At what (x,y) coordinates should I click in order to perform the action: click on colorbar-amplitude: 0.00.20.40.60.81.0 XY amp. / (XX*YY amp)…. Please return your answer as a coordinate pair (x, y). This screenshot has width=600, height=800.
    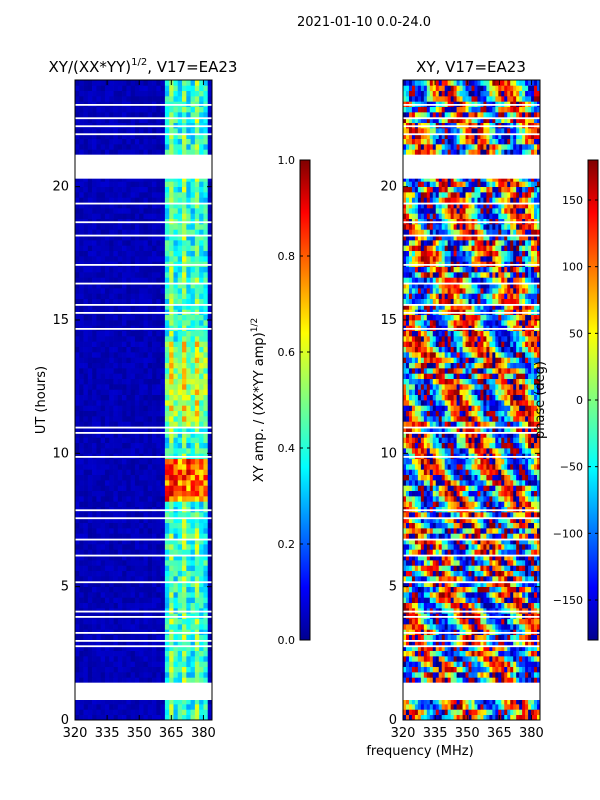
    Looking at the image, I should click on (280, 400).